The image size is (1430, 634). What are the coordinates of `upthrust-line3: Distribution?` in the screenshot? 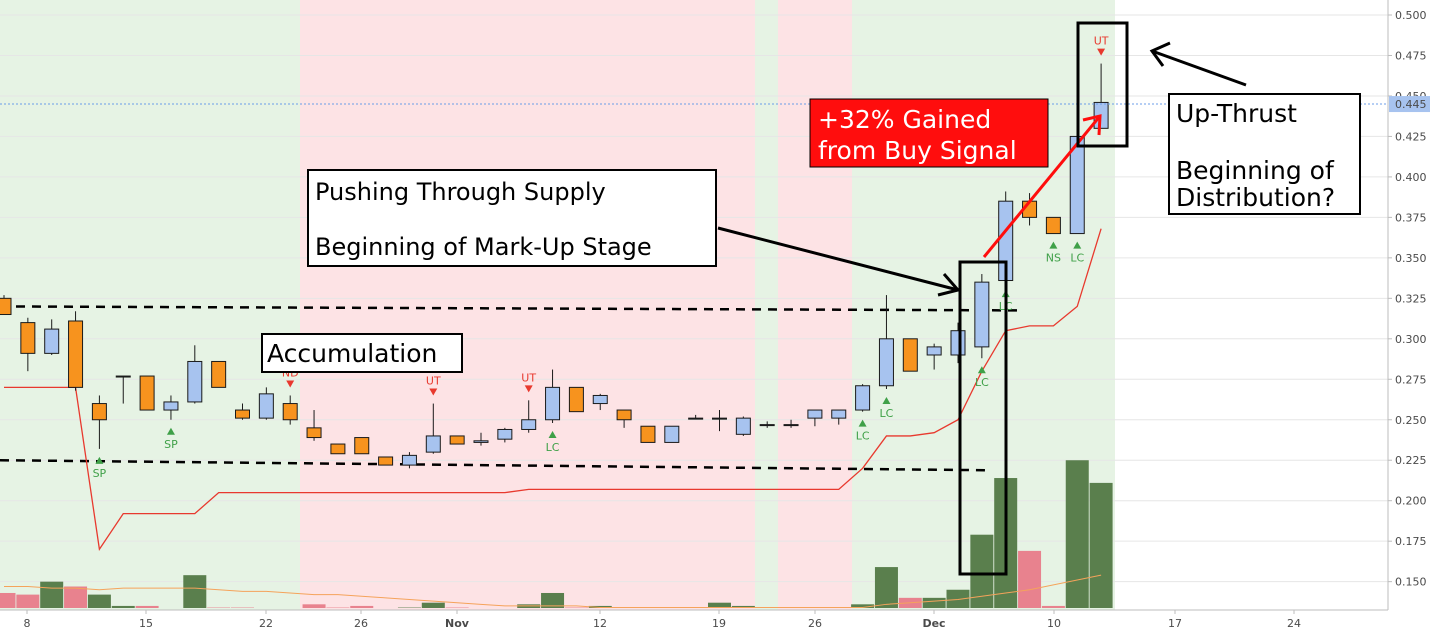 It's located at (1255, 197).